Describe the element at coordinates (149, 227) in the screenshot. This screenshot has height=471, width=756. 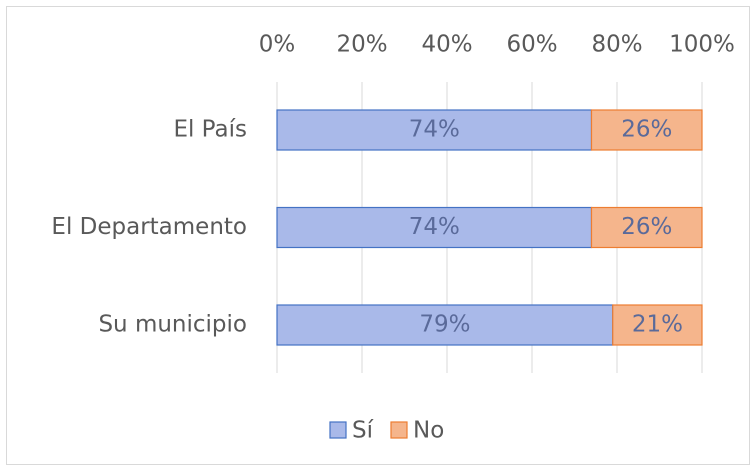
I see `category-label: El Departamento` at that location.